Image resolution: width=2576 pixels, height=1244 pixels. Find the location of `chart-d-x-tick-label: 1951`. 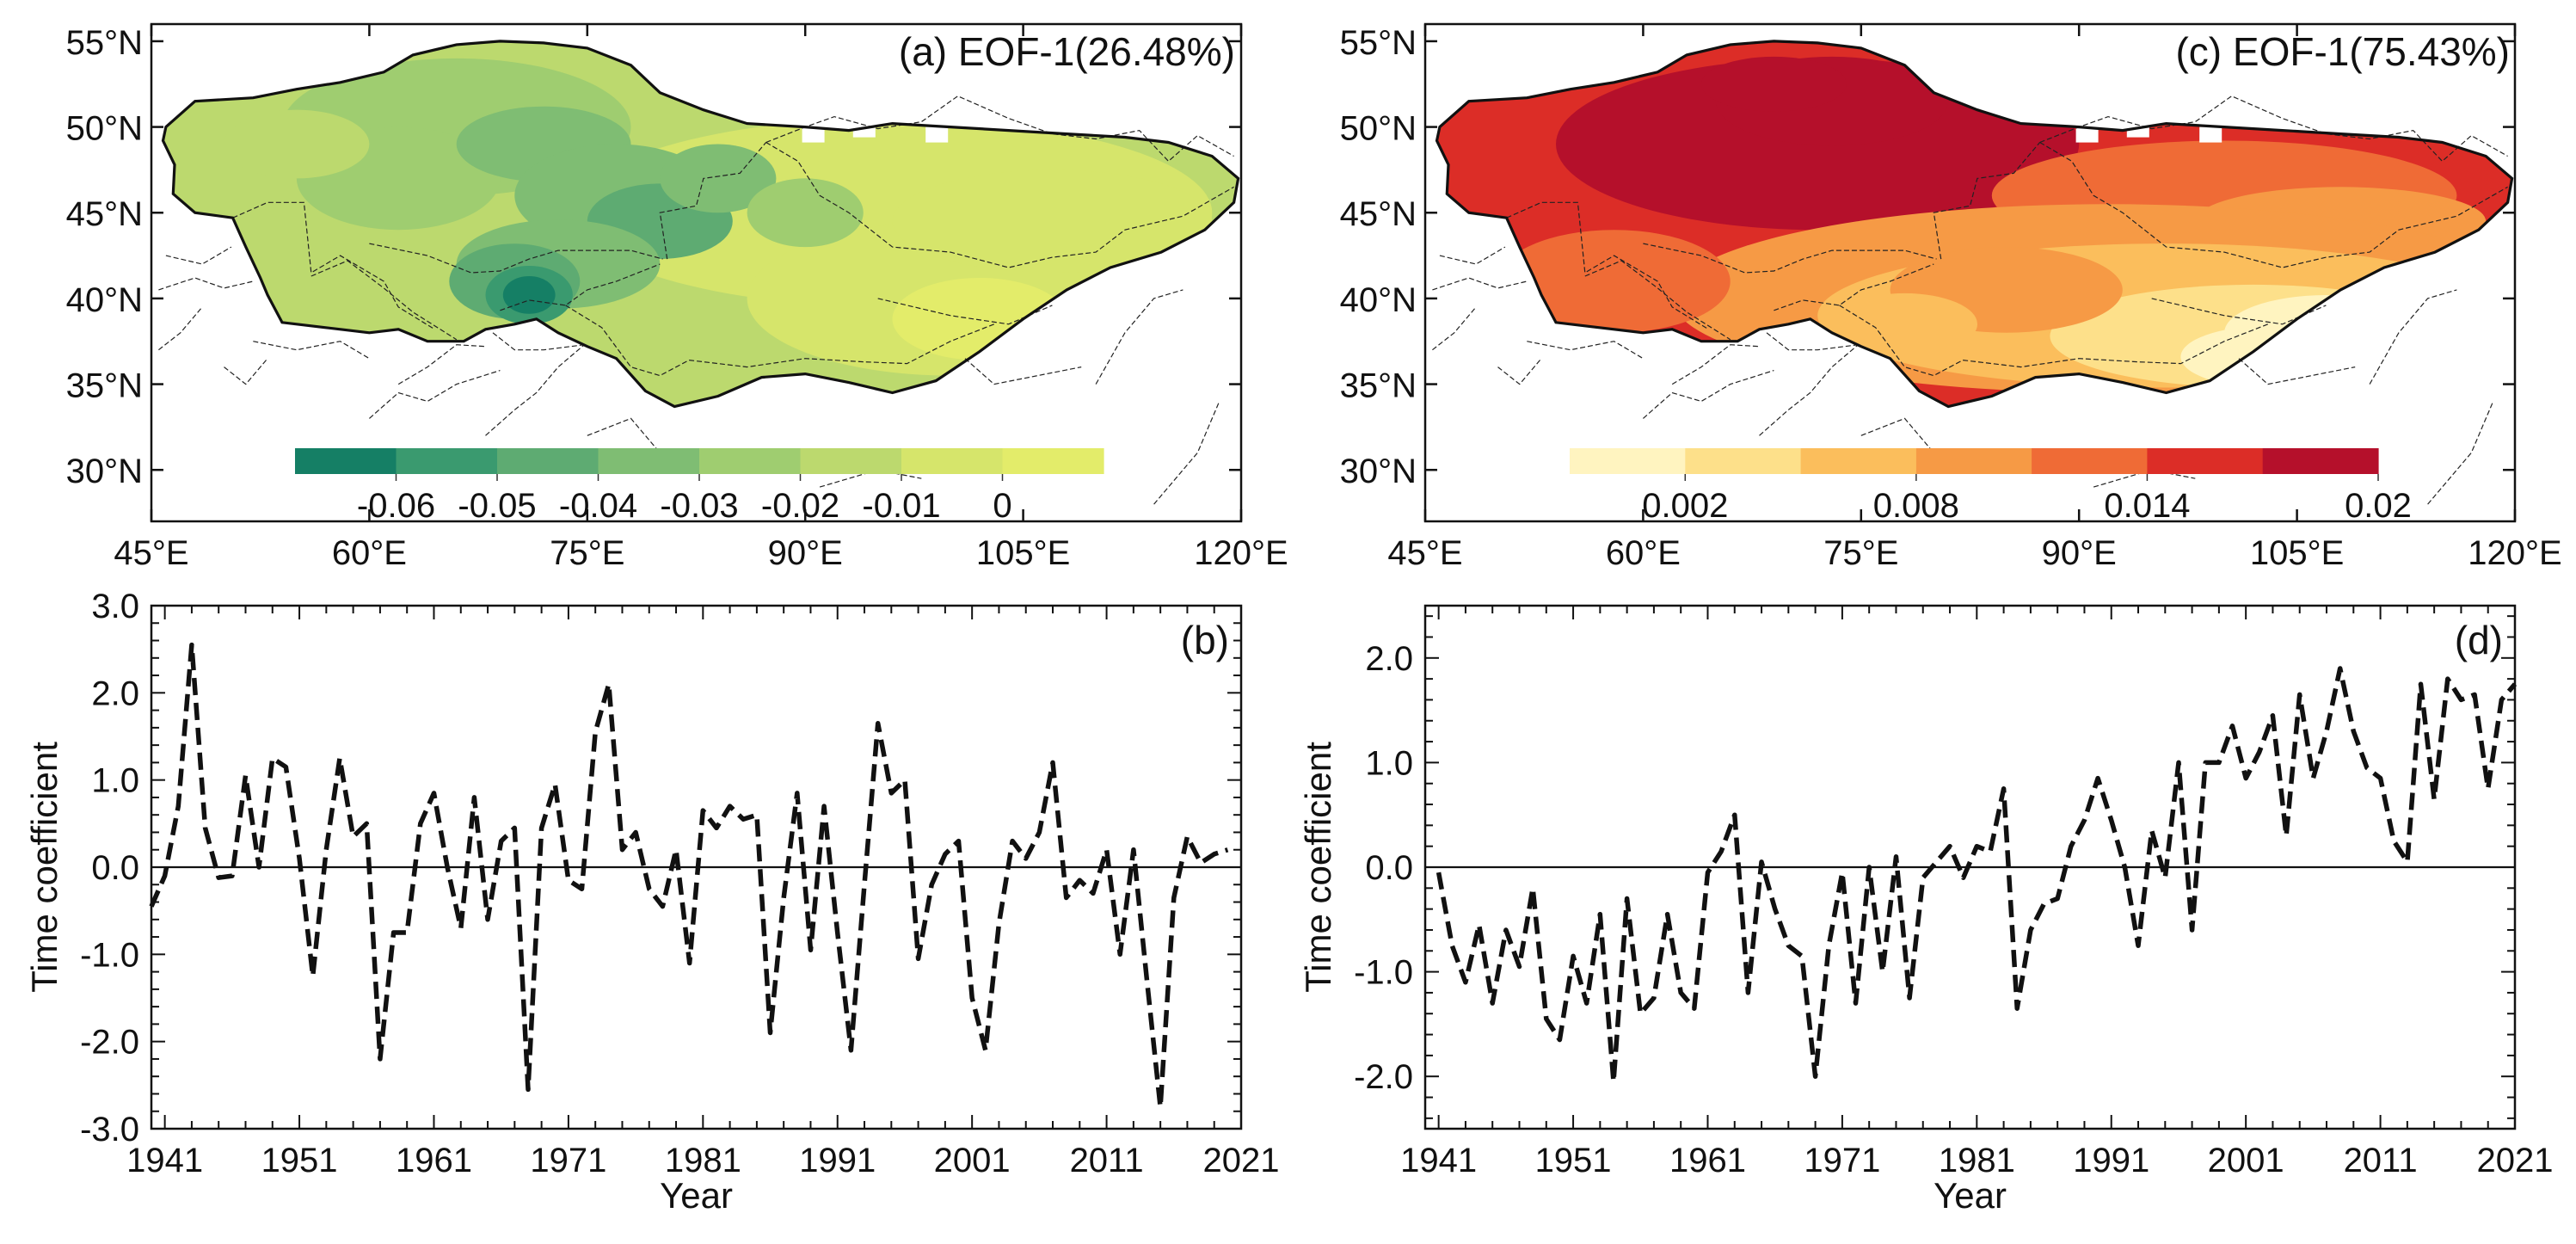

chart-d-x-tick-label: 1951 is located at coordinates (1573, 1161).